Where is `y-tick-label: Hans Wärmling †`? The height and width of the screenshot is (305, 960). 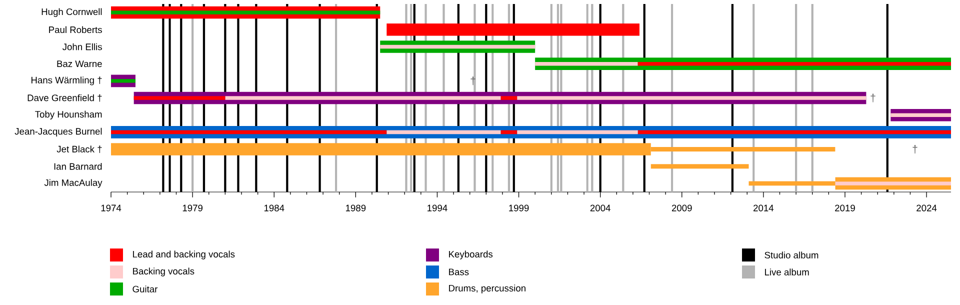 y-tick-label: Hans Wärmling † is located at coordinates (66, 81).